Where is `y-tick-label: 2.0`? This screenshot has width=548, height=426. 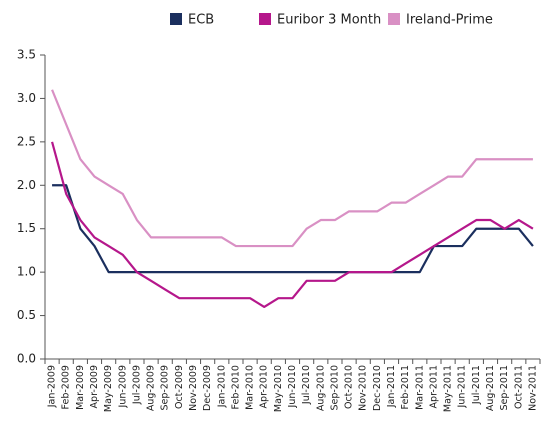
y-tick-label: 2.0 is located at coordinates (26, 185).